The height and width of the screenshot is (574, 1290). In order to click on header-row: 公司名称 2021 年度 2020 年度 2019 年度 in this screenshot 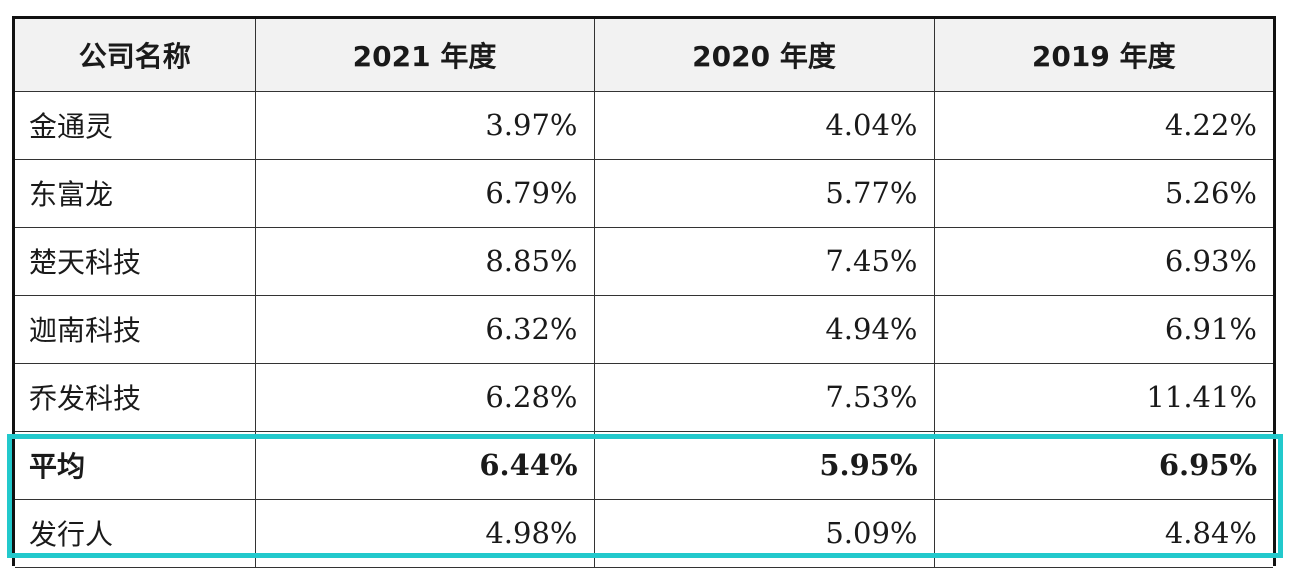, I will do `click(644, 55)`.